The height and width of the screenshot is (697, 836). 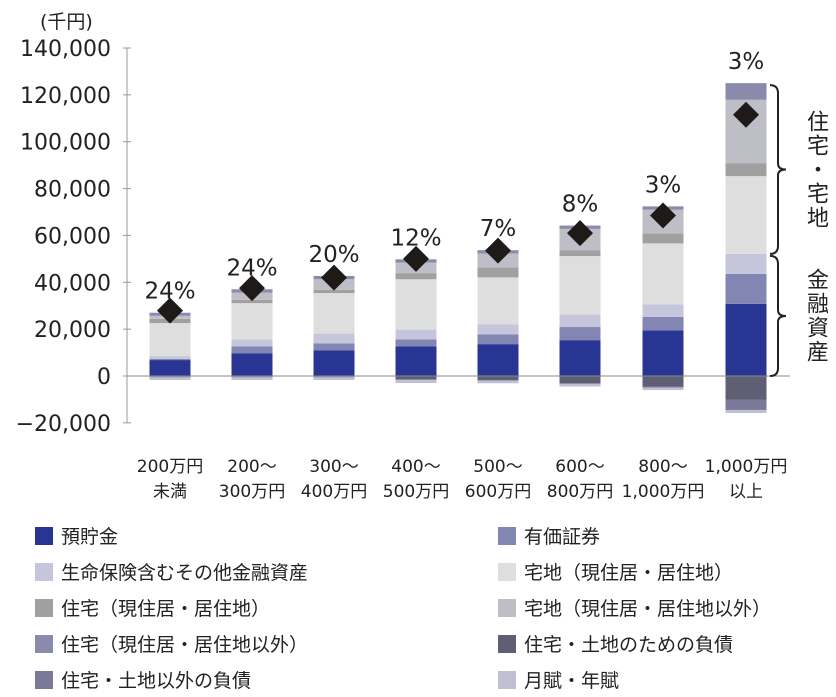 I want to click on legend-item: 預貯金, so click(x=76, y=535).